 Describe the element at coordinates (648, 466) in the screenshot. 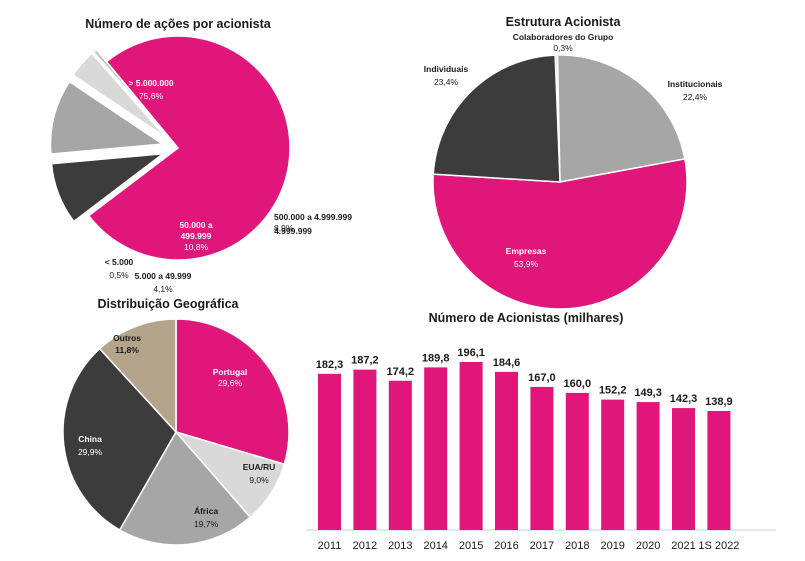

I see `holders-bar-2020` at that location.